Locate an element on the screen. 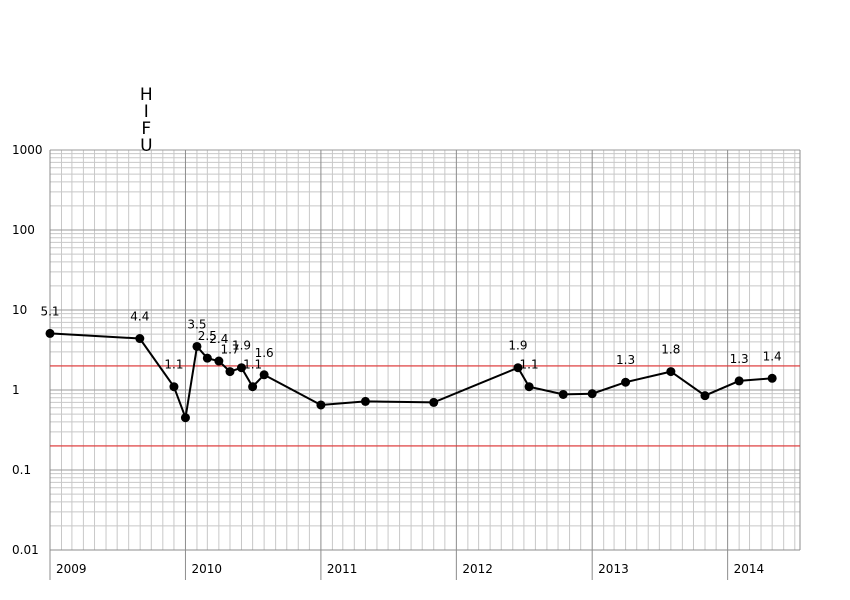  reference-lines is located at coordinates (425, 406).